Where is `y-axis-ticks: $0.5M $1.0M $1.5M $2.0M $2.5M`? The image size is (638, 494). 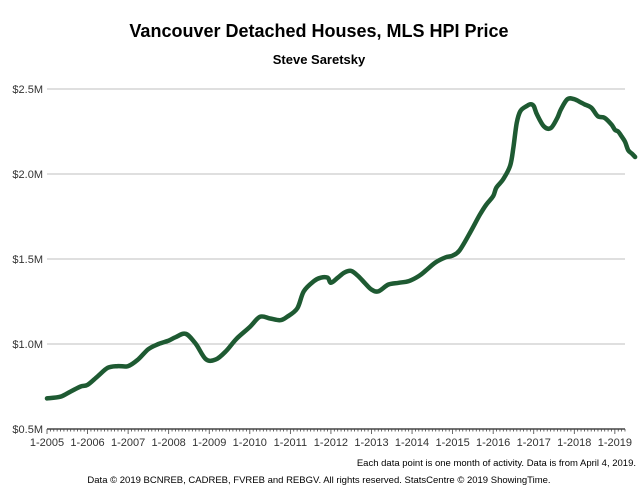 y-axis-ticks: $0.5M $1.0M $1.5M $2.0M $2.5M is located at coordinates (27, 260).